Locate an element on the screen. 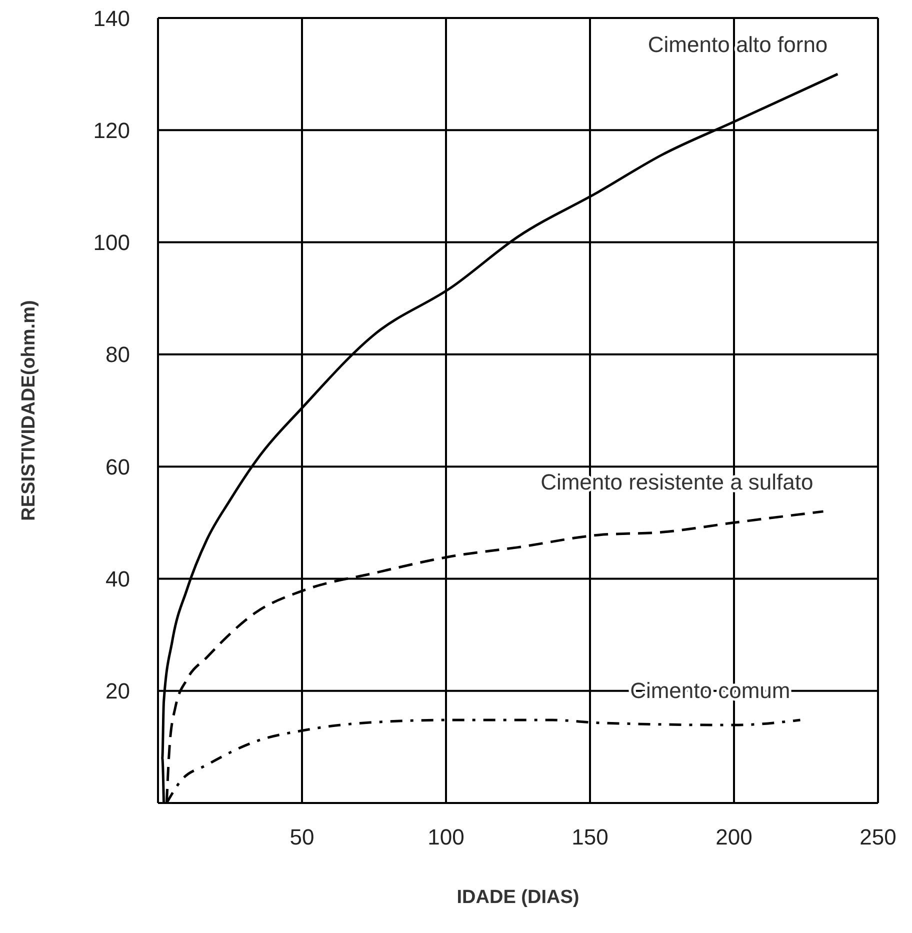 The width and height of the screenshot is (912, 933). x-tick-label: 250 is located at coordinates (878, 837).